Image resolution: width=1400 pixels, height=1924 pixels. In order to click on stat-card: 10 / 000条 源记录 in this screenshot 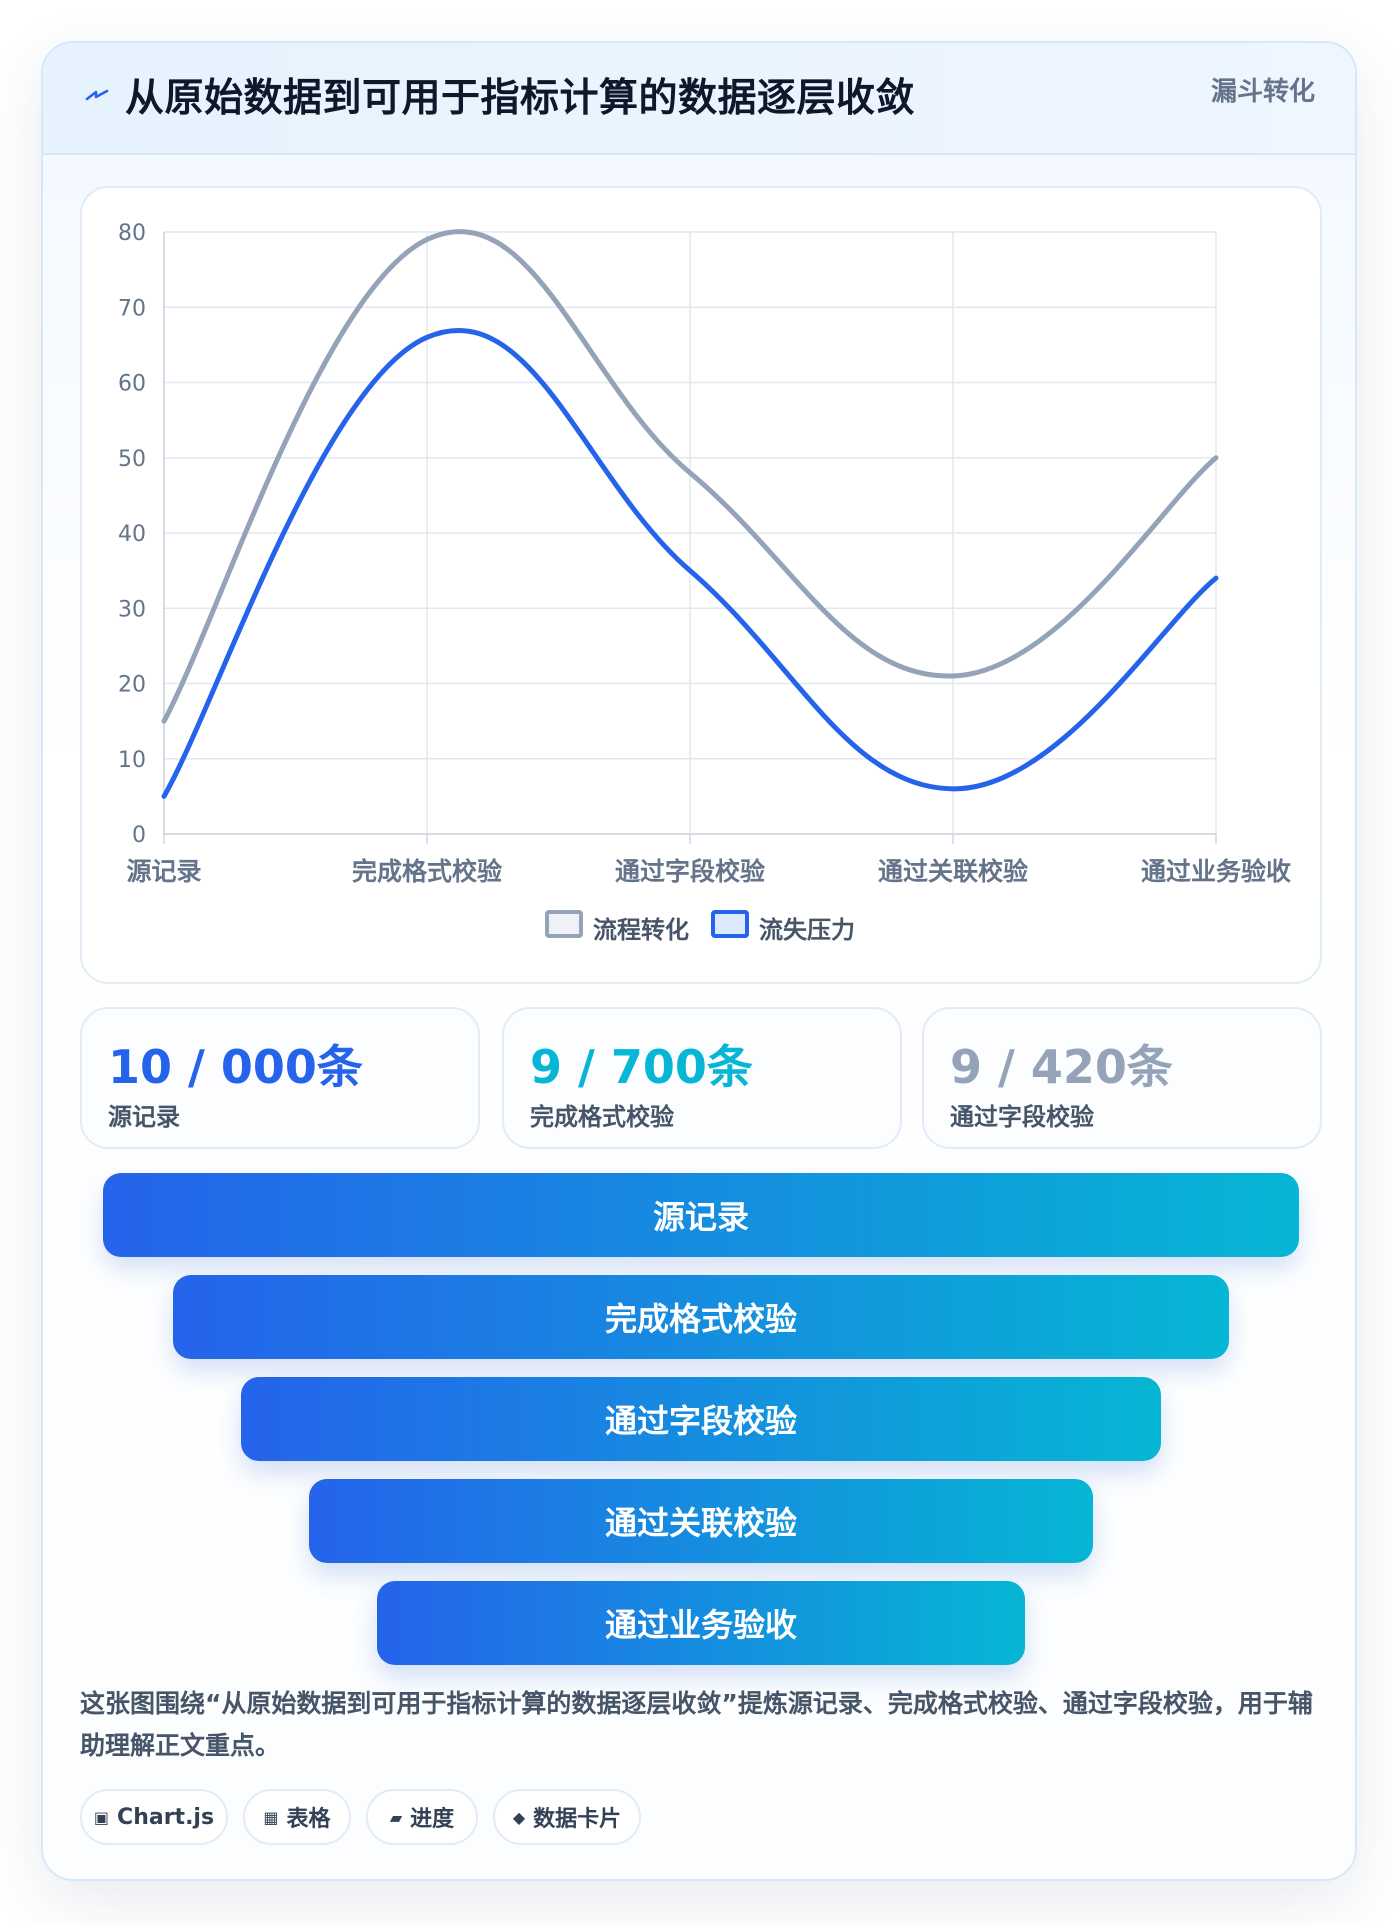, I will do `click(280, 1078)`.